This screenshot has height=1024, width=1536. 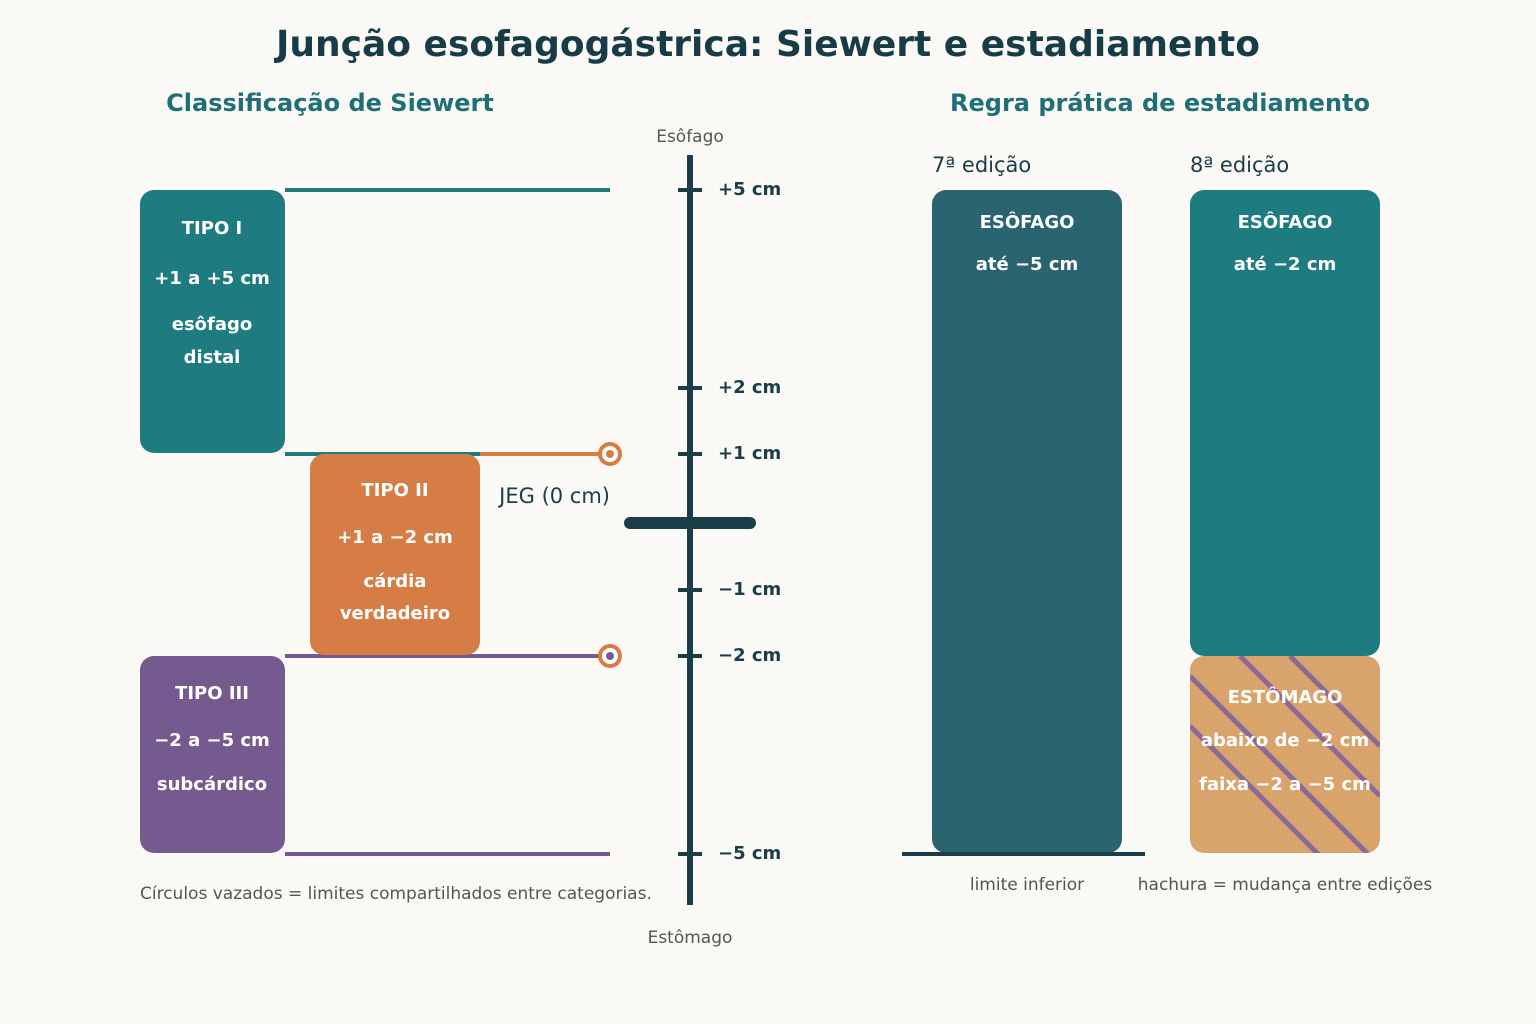 What do you see at coordinates (1285, 885) in the screenshot?
I see `caption: hachura = mudança entre edições` at bounding box center [1285, 885].